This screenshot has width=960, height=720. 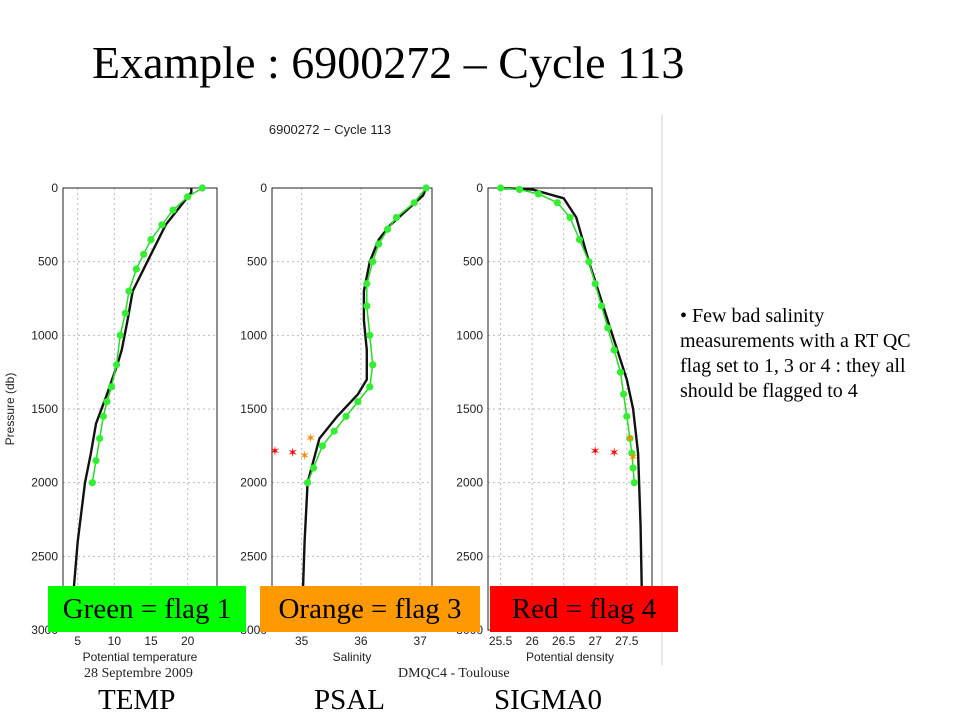 I want to click on sigma0-ytick-label: 1500, so click(x=469, y=409).